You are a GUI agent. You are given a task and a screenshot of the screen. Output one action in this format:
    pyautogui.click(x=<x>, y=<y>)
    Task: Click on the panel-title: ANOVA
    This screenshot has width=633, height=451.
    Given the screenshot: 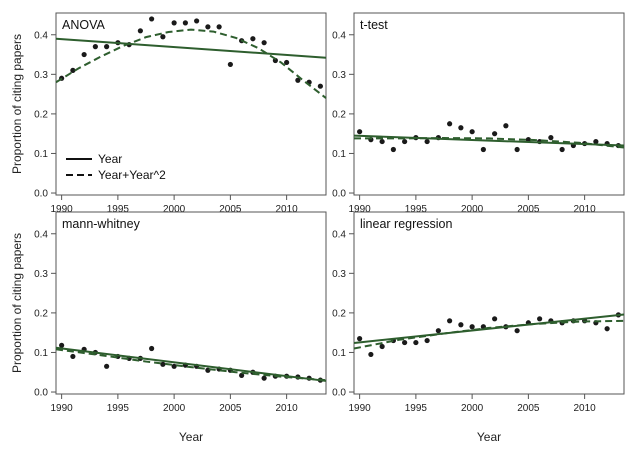 What is the action you would take?
    pyautogui.click(x=83, y=25)
    